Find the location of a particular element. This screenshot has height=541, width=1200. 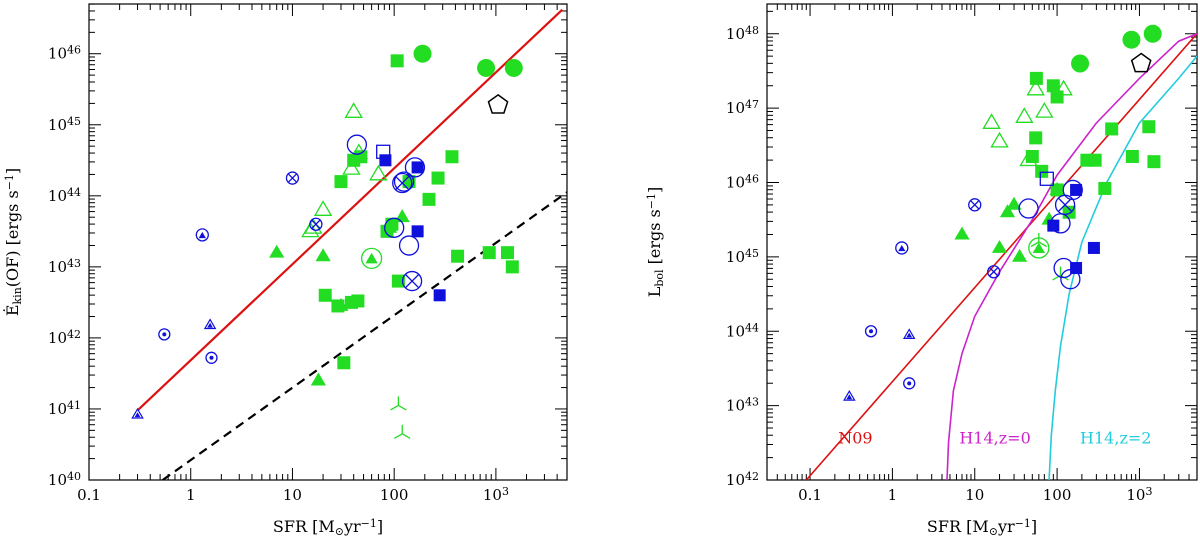

y-axis-title: Ėkin(OF) [ergs s−1] is located at coordinates (13, 242).